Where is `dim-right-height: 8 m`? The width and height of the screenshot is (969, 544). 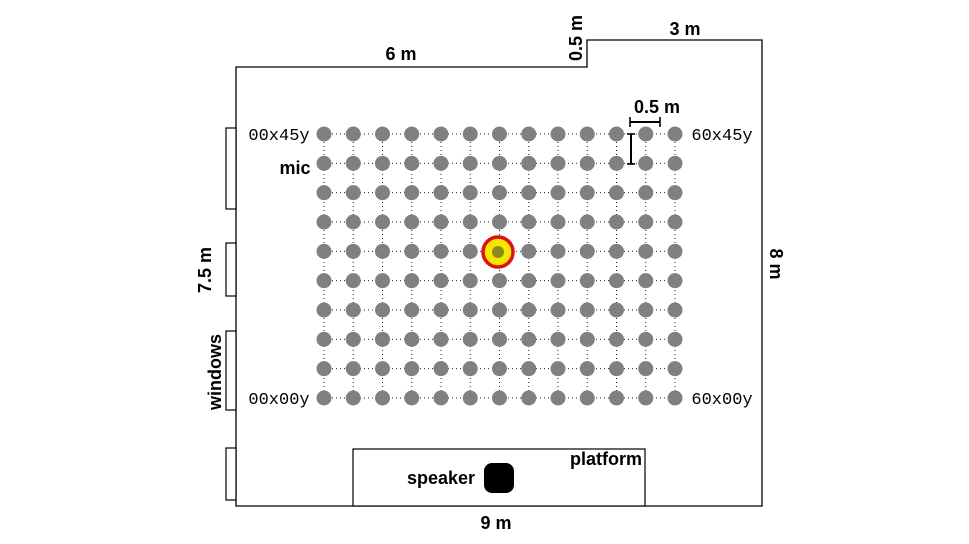 dim-right-height: 8 m is located at coordinates (776, 263).